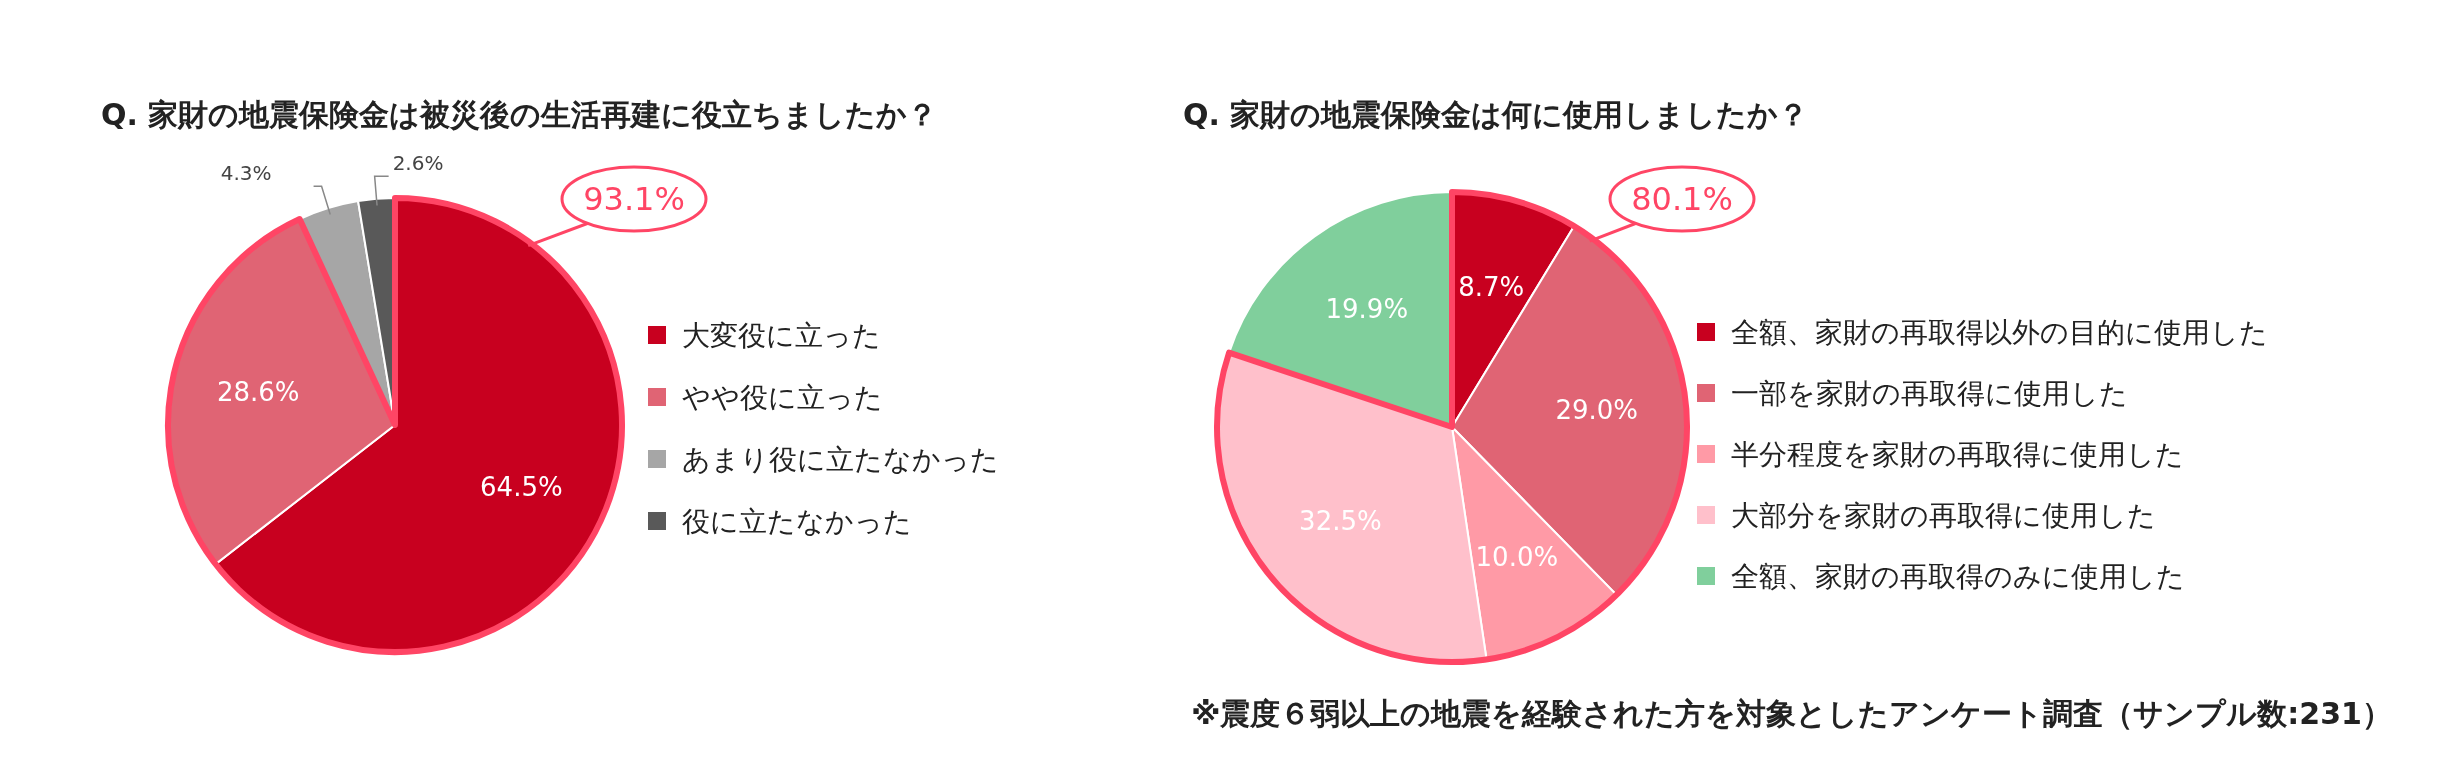  Describe the element at coordinates (519, 114) in the screenshot. I see `chart-title: Q. 家財の地震保険金は被災後の生活再建に役立ちましたか？` at that location.